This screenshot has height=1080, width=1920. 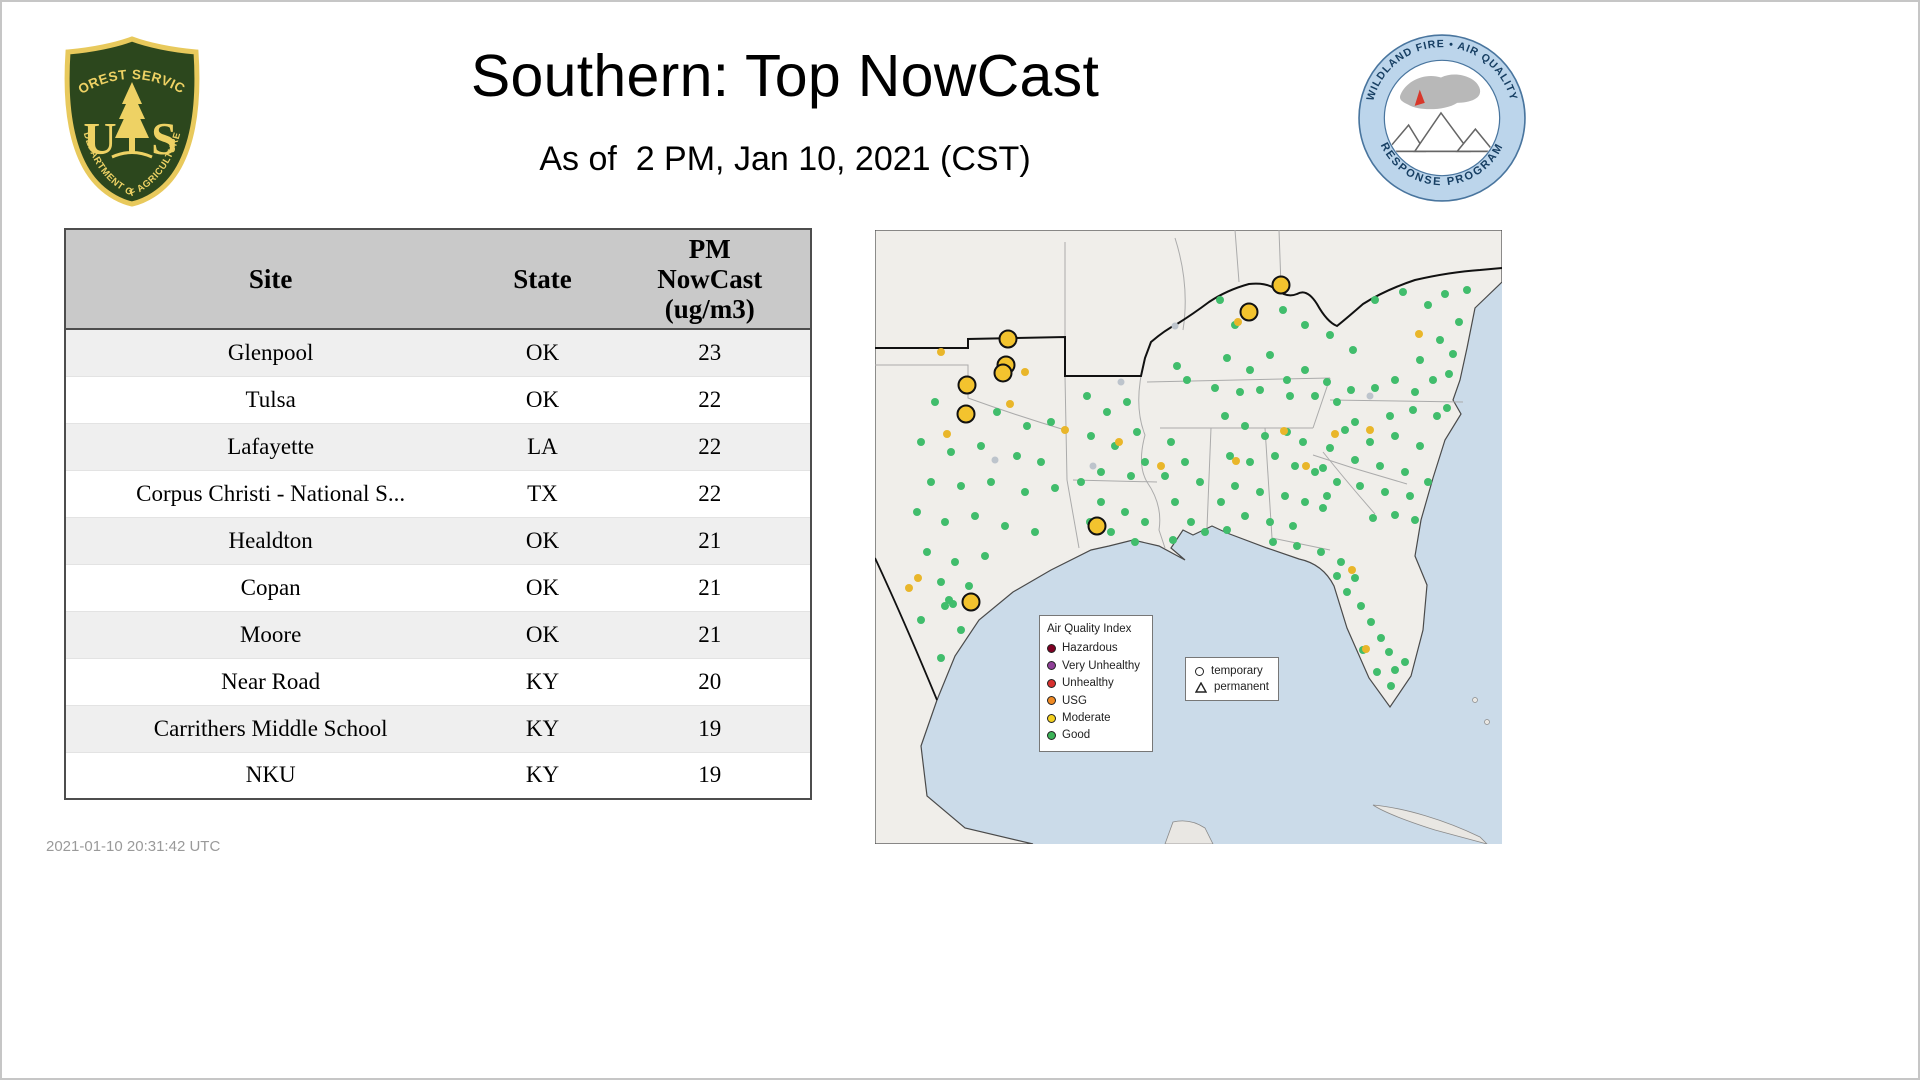 What do you see at coordinates (710, 728) in the screenshot?
I see `value-cell: 19` at bounding box center [710, 728].